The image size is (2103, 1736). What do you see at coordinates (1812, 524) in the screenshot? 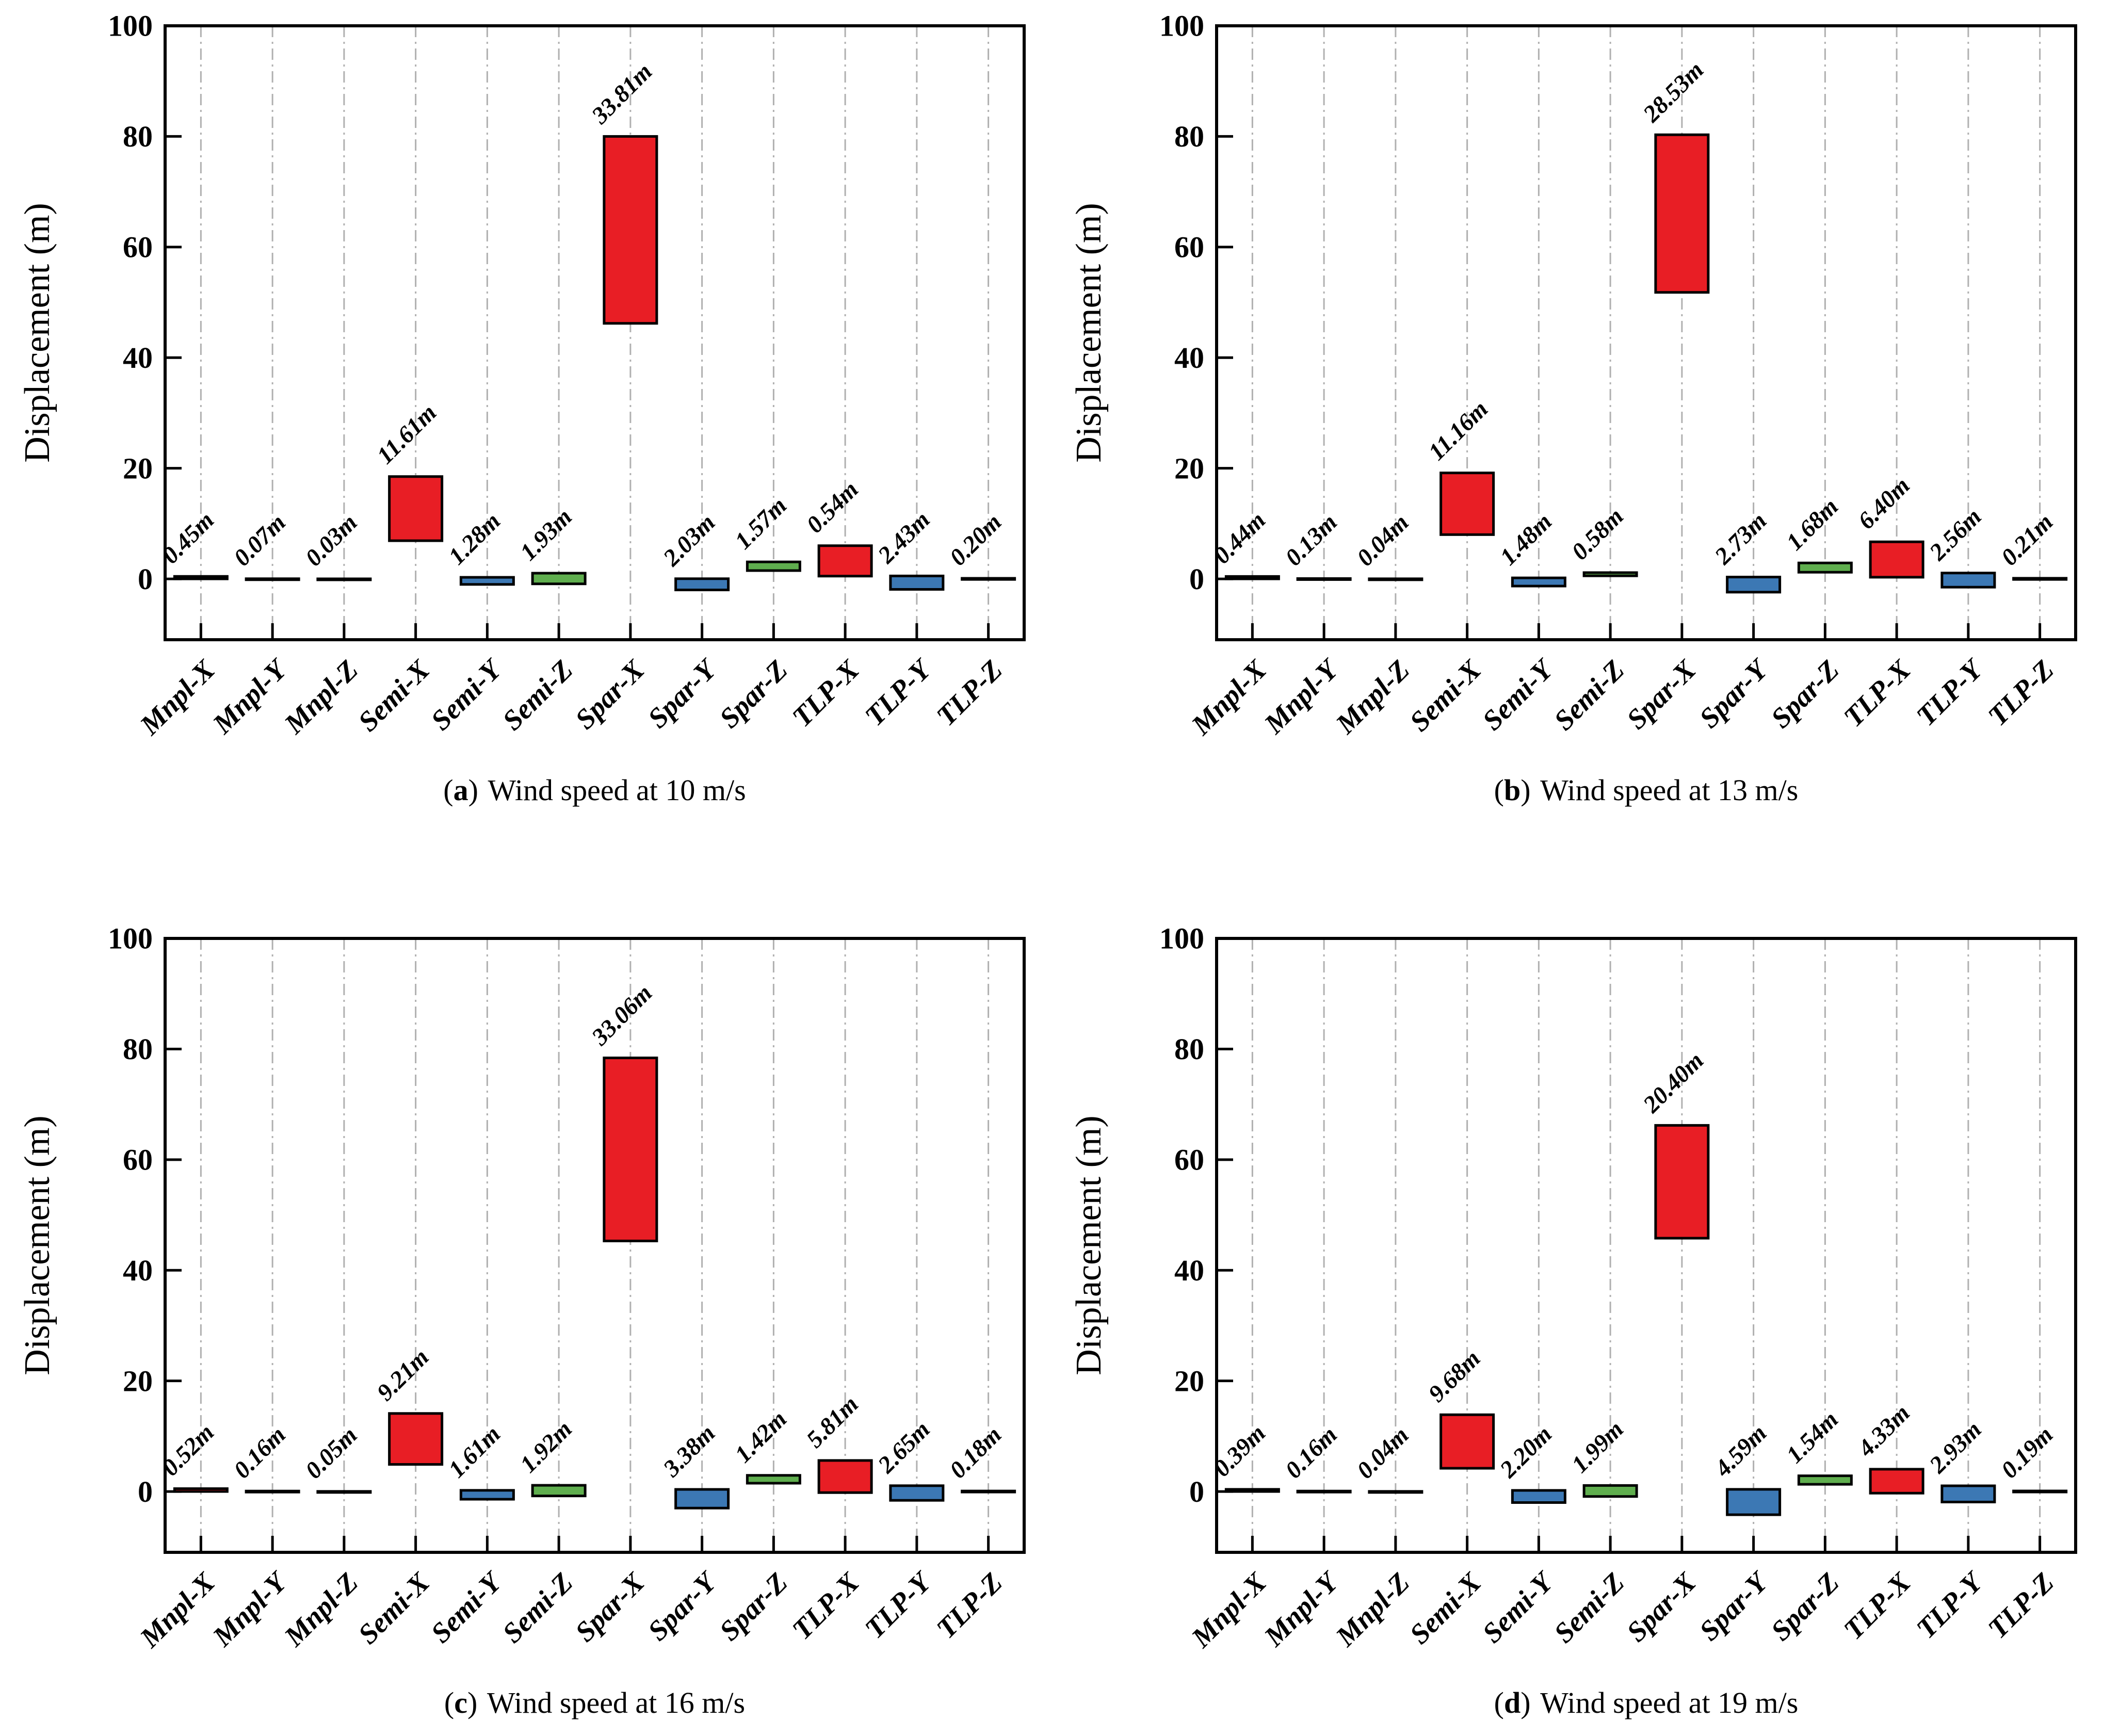
I see `bar-value-label: 1.68m` at bounding box center [1812, 524].